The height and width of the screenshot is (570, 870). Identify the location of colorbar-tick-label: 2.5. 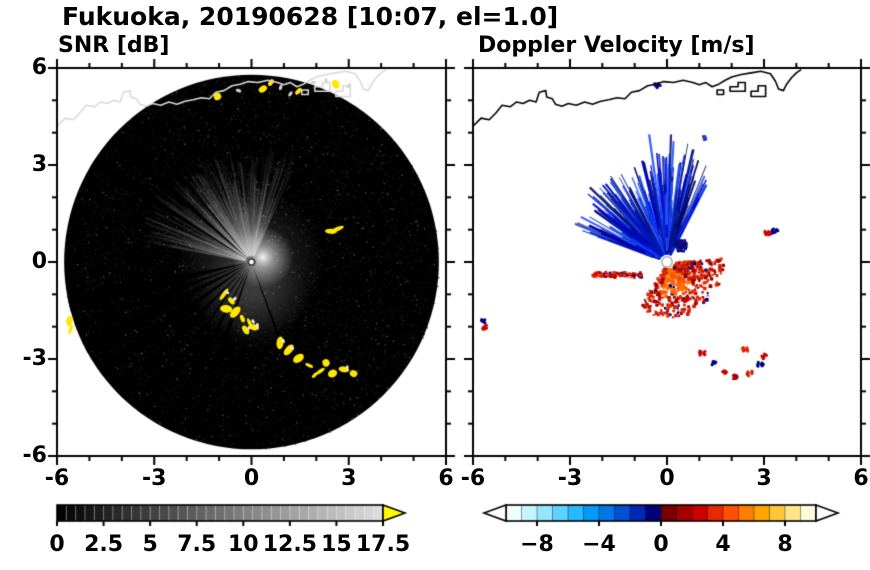
(104, 544).